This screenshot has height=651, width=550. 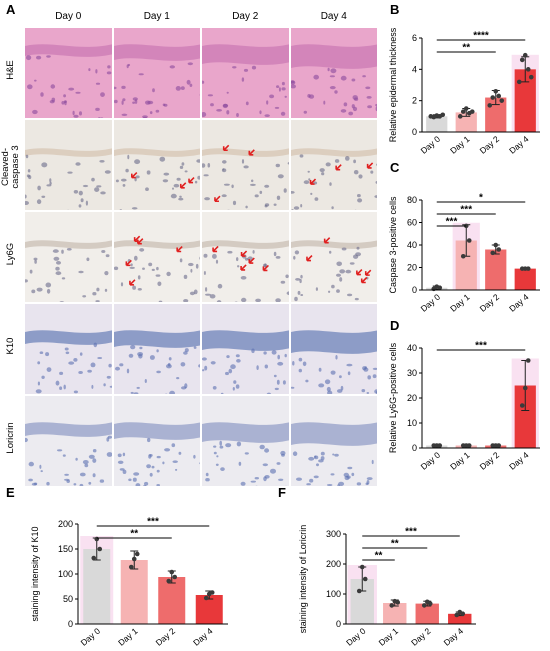 What do you see at coordinates (393, 397) in the screenshot?
I see `y-axis-label: Relative Ly6G-positive cells` at bounding box center [393, 397].